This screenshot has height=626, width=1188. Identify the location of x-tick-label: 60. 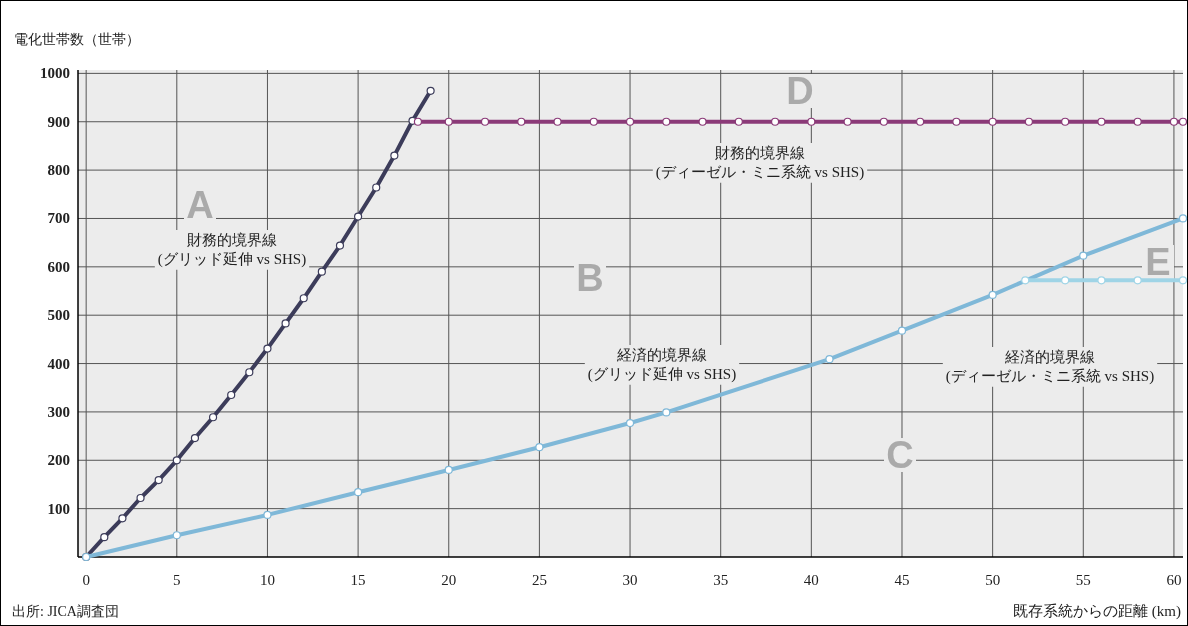
(1174, 580).